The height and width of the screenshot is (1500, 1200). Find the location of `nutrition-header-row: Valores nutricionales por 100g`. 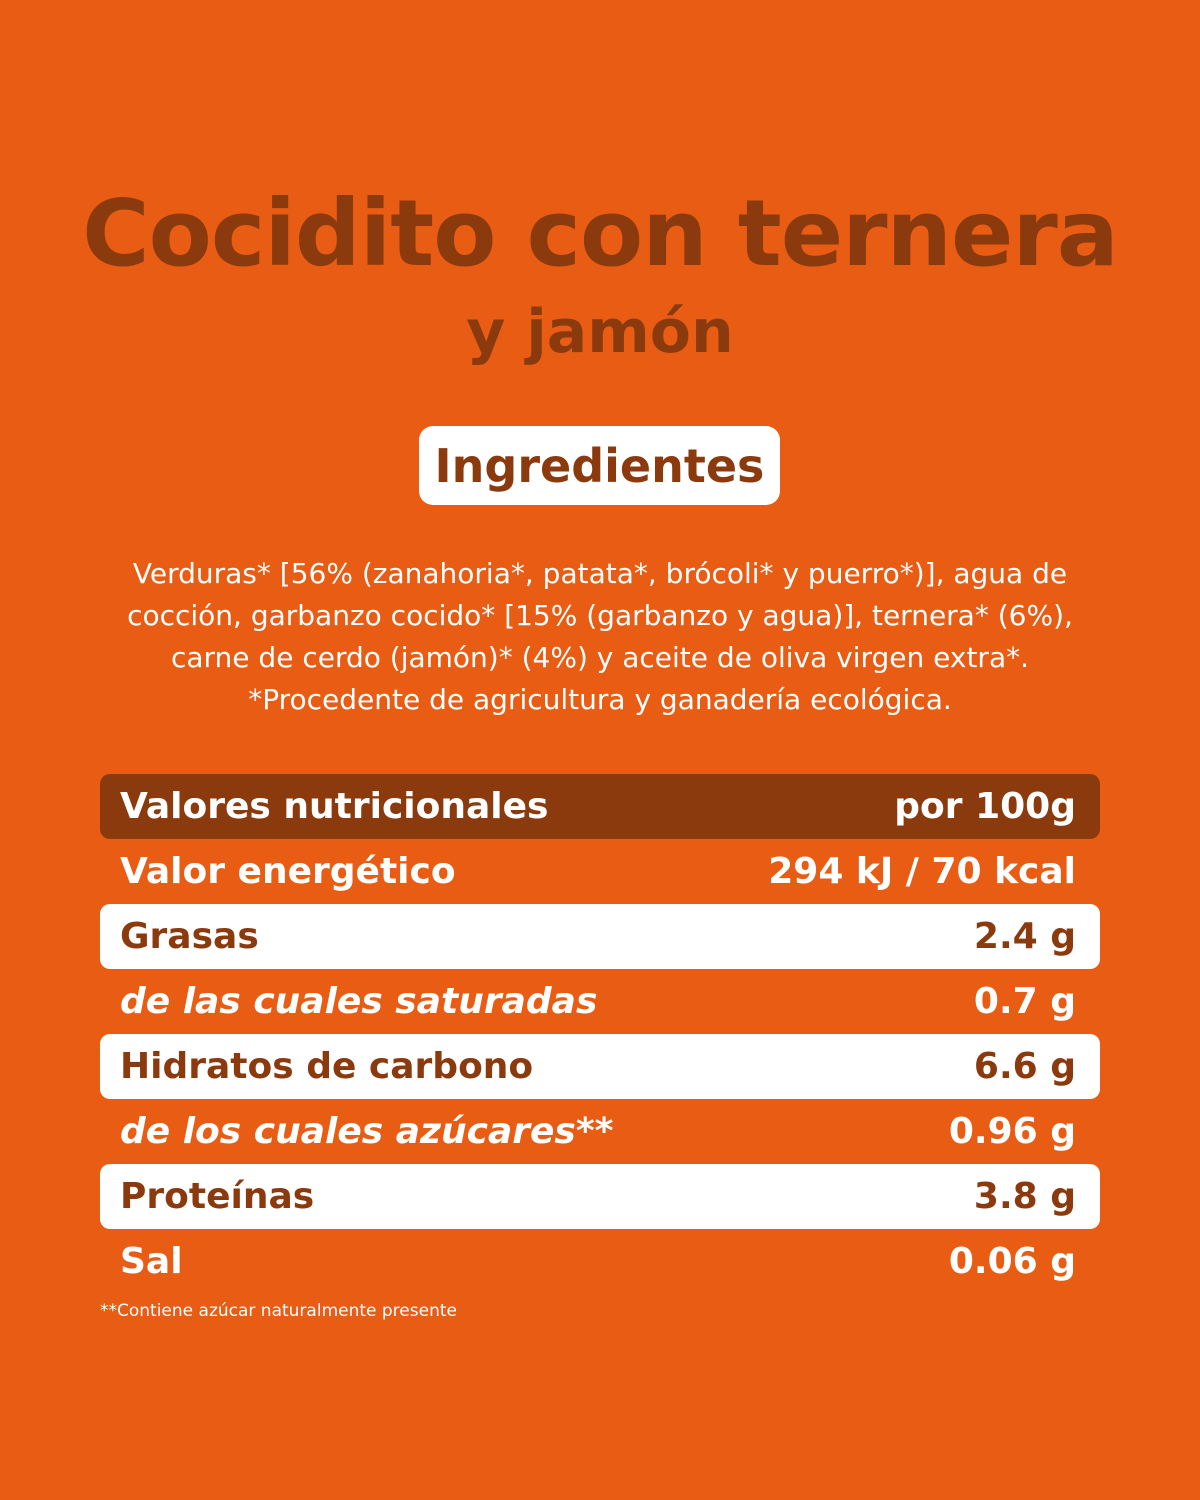

nutrition-header-row: Valores nutricionales por 100g is located at coordinates (600, 806).